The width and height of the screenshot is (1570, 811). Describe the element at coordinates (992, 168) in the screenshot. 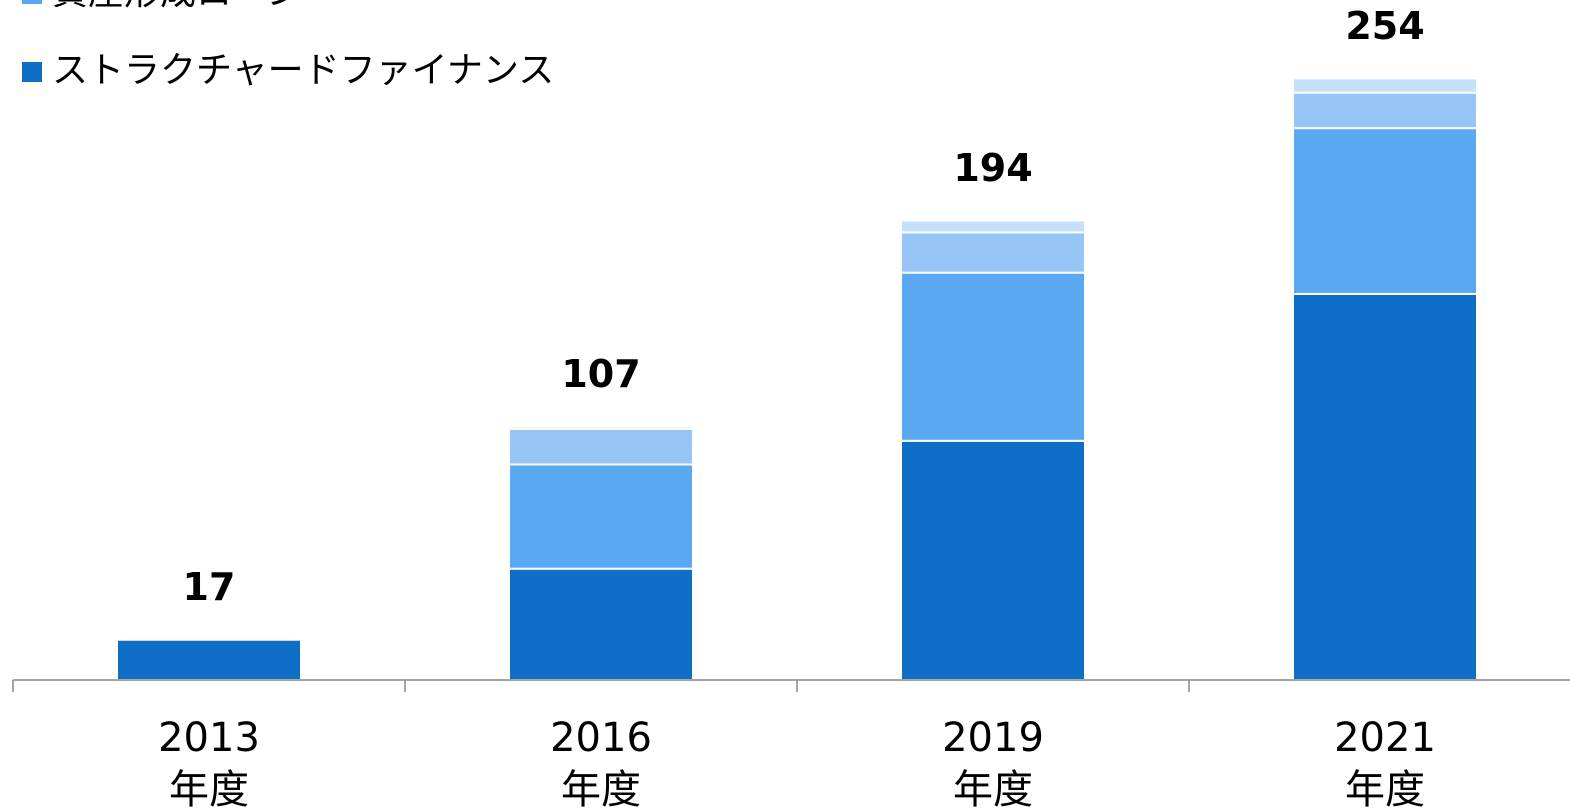

I see `total-label: 194` at that location.